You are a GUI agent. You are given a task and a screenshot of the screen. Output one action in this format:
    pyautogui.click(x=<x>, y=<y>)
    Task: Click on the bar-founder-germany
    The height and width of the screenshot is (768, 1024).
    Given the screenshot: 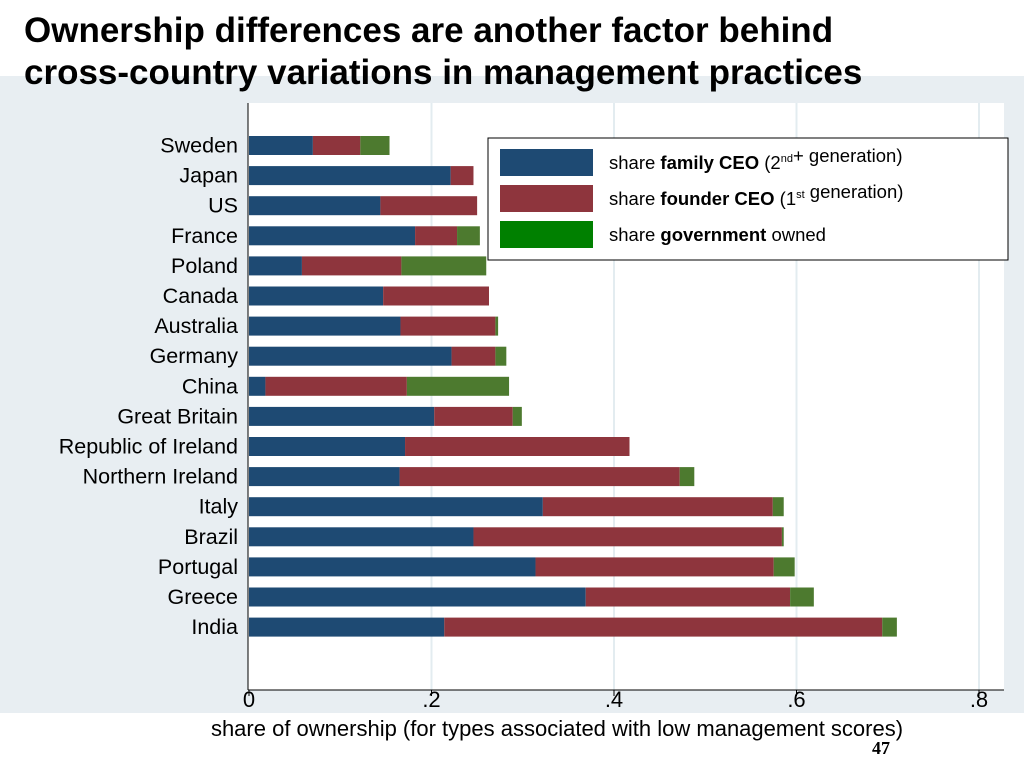 What is the action you would take?
    pyautogui.click(x=473, y=356)
    